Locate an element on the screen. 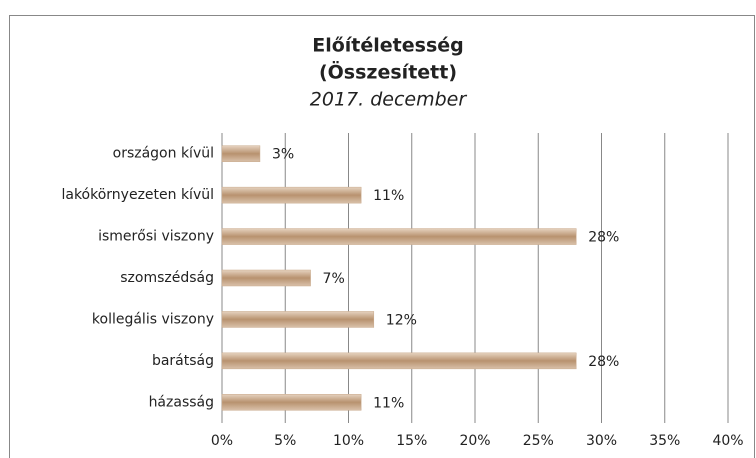  x-tick-label: 25% is located at coordinates (538, 441).